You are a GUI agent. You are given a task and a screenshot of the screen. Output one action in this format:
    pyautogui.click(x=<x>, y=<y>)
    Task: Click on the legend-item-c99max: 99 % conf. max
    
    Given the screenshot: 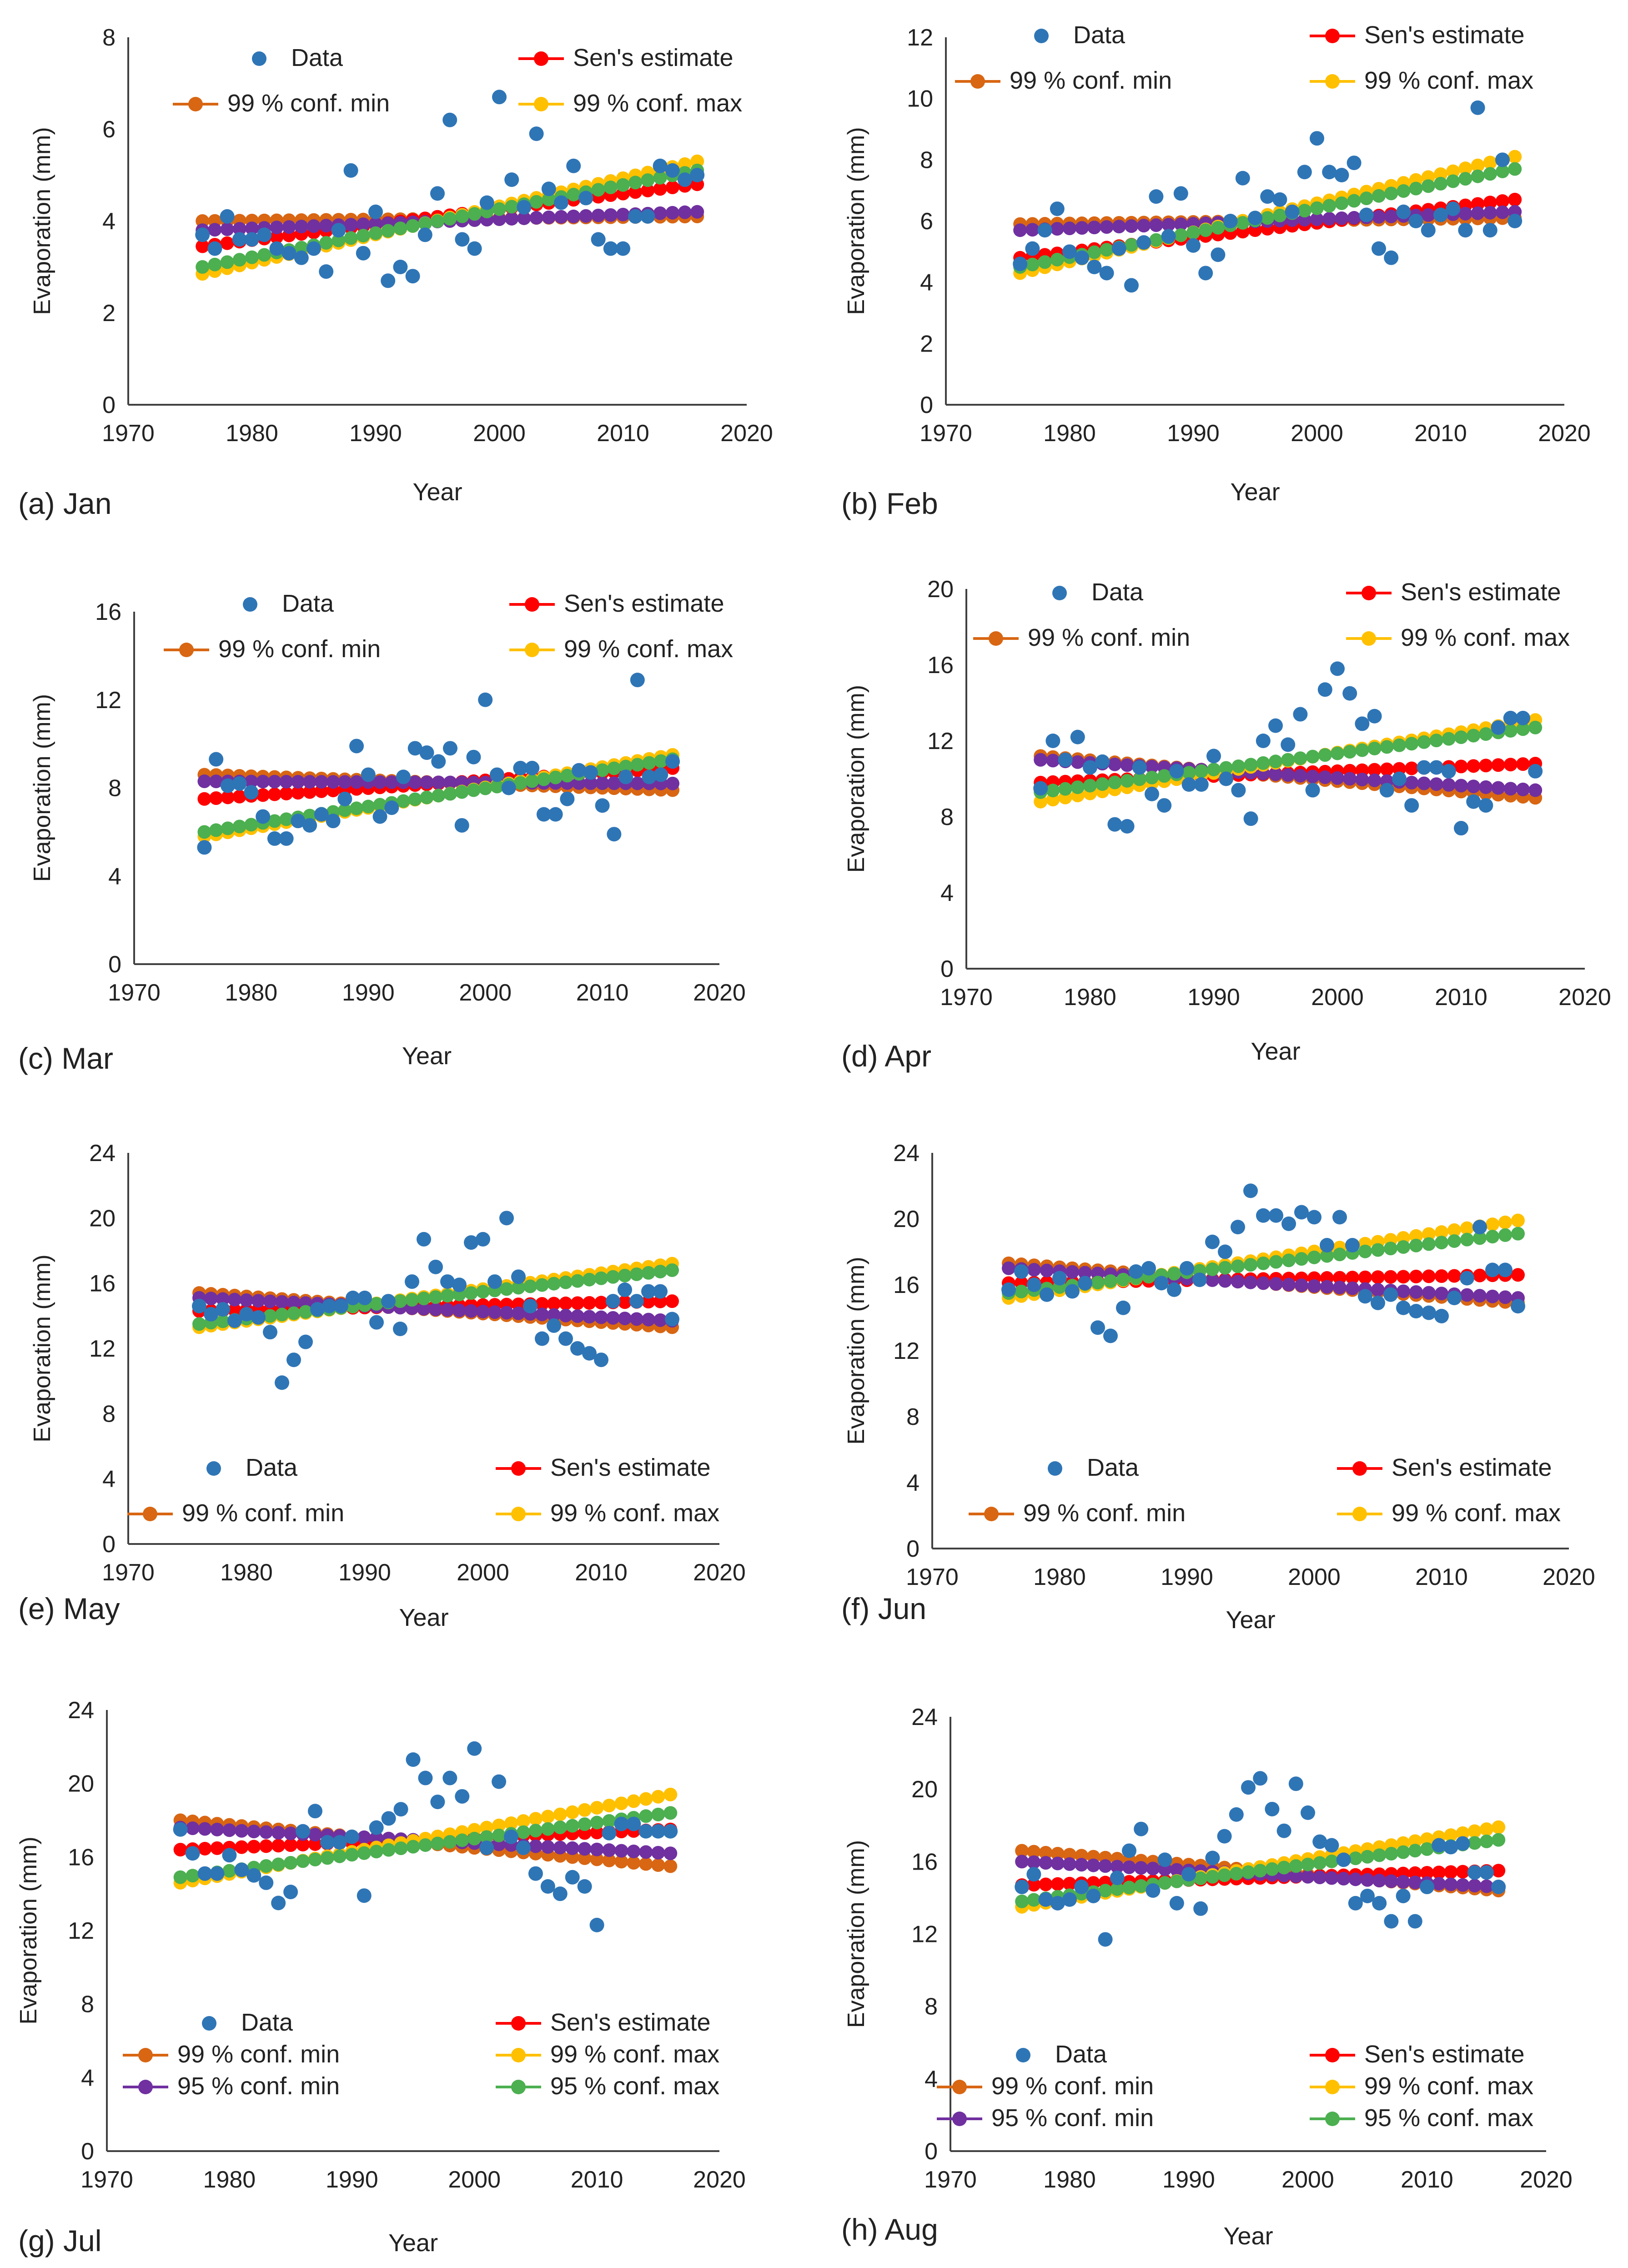 What is the action you would take?
    pyautogui.click(x=630, y=103)
    